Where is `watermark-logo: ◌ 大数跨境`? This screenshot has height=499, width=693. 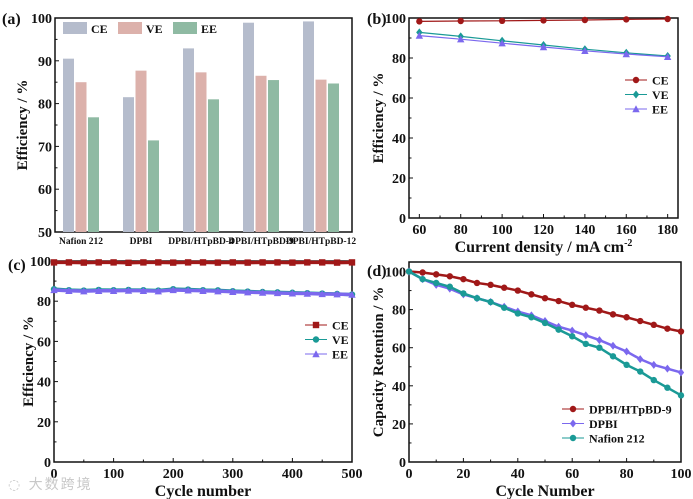
watermark-logo: ◌ 大数跨境 is located at coordinates (50, 485).